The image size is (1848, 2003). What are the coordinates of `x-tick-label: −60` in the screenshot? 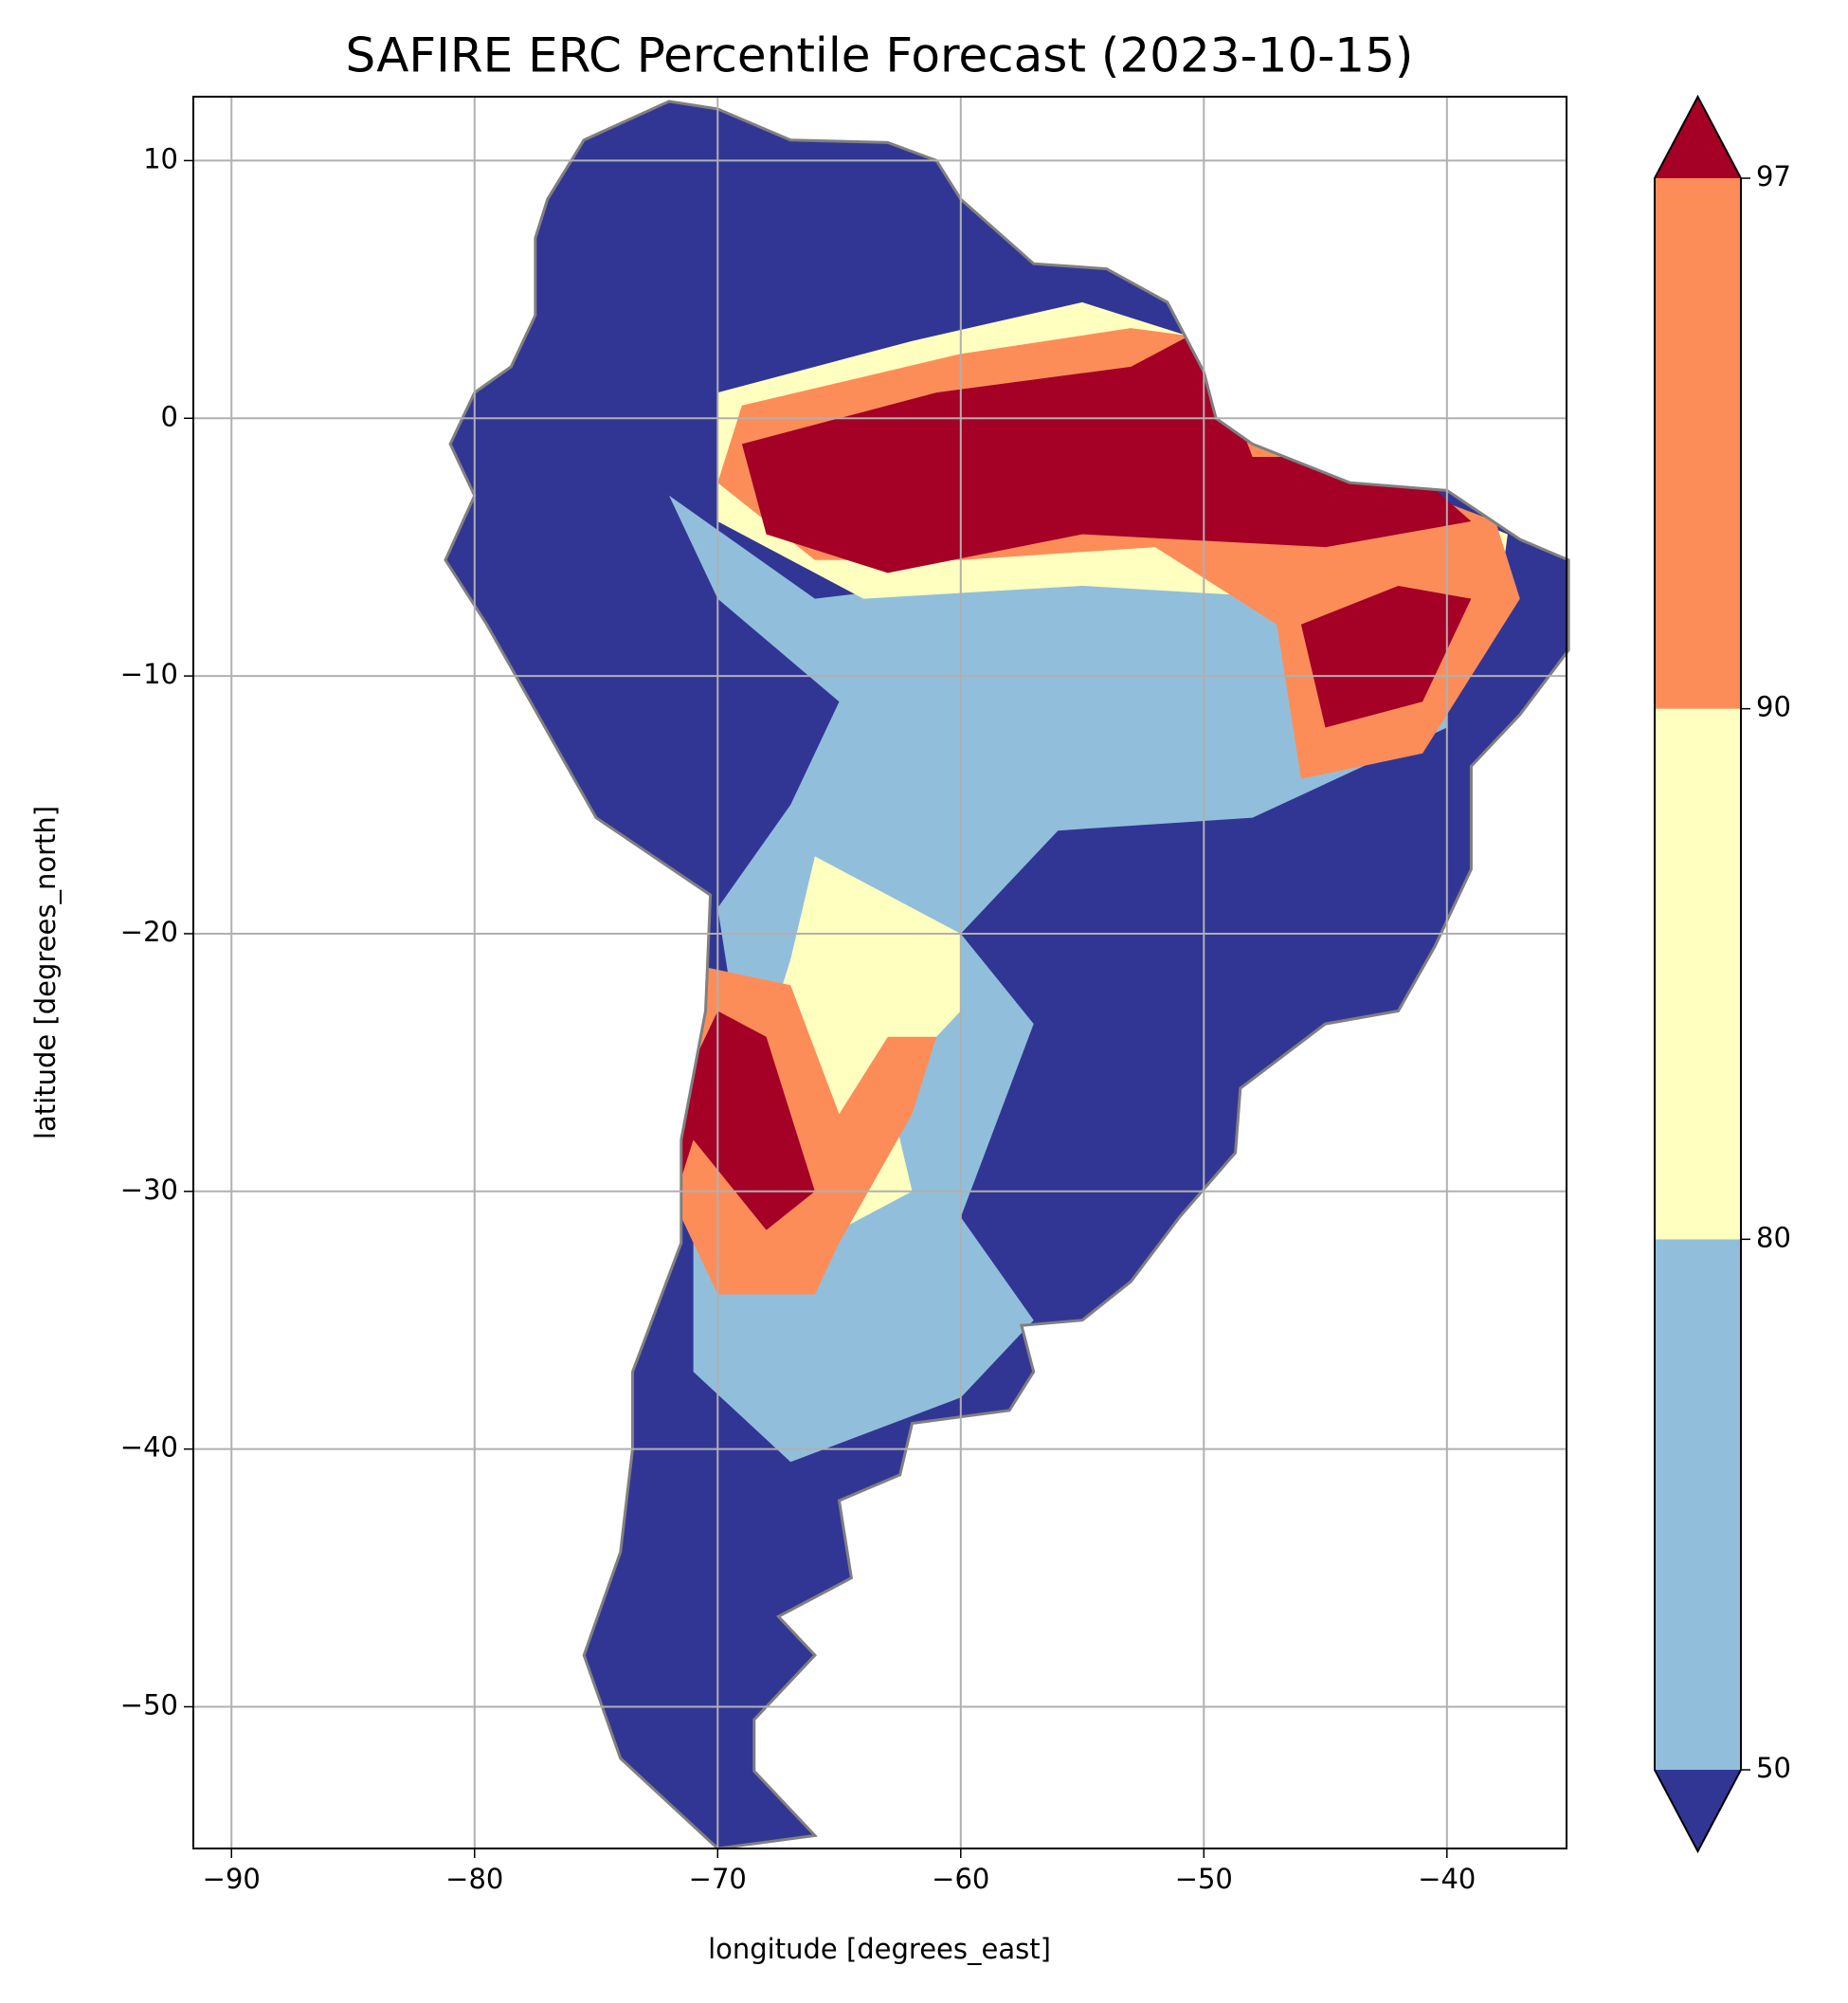 It's located at (961, 1879).